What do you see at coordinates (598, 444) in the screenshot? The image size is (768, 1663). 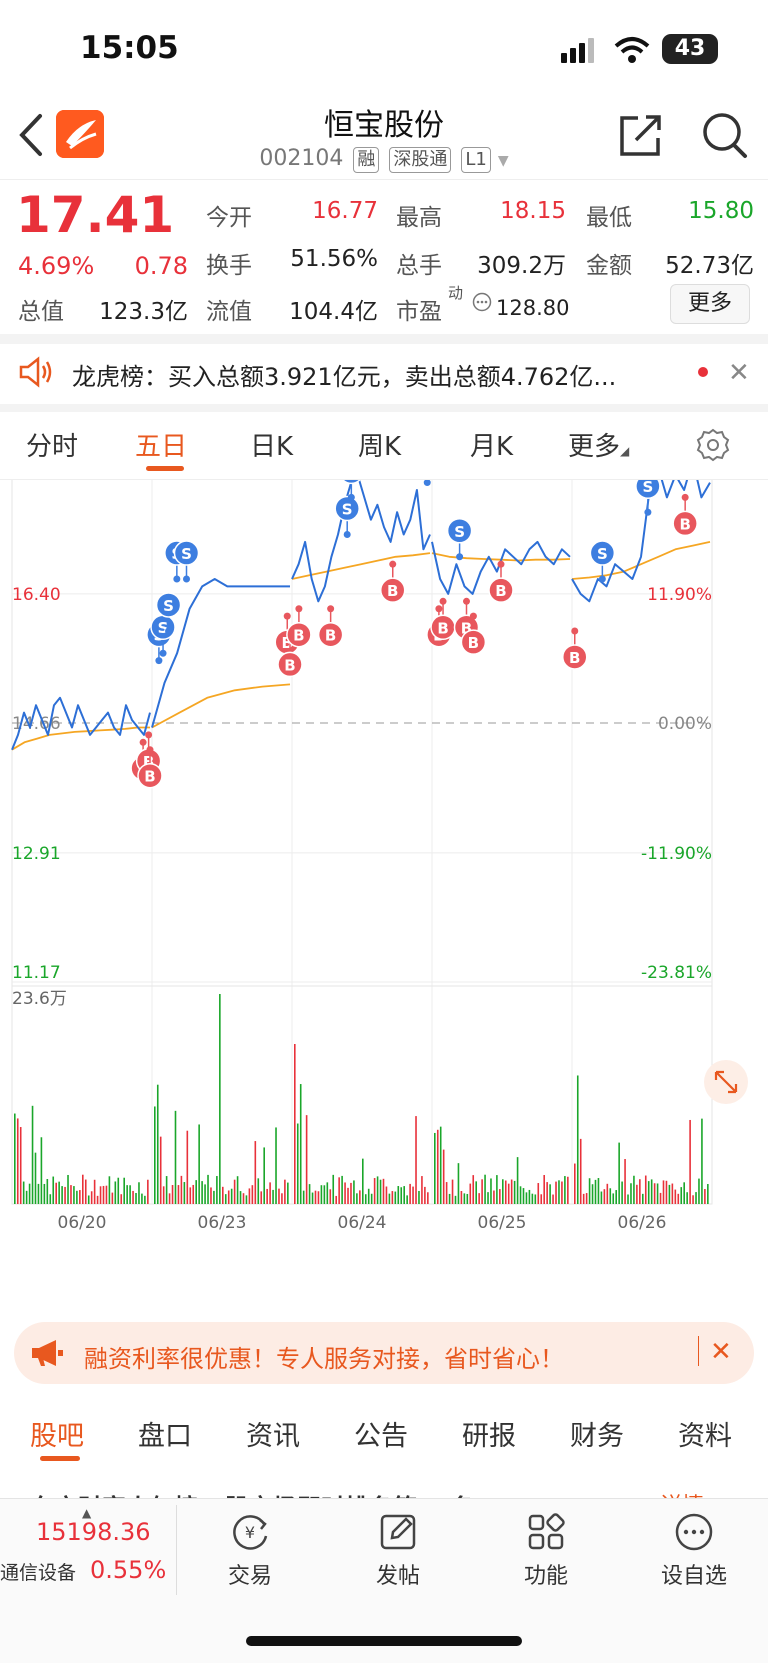 I see `tab-more: 更多◢` at bounding box center [598, 444].